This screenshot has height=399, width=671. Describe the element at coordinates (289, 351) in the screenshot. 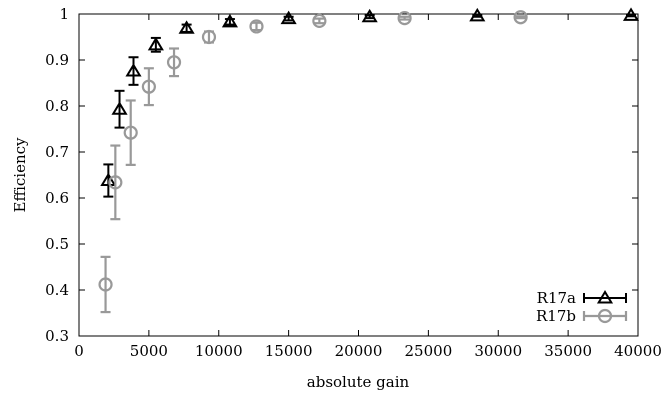

I see `x-tick-label: 15000` at that location.